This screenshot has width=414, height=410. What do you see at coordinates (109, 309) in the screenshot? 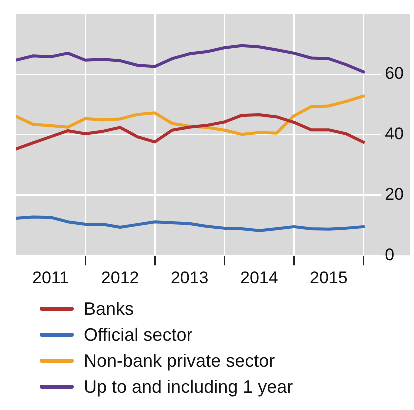
I see `legend-label: Banks` at bounding box center [109, 309].